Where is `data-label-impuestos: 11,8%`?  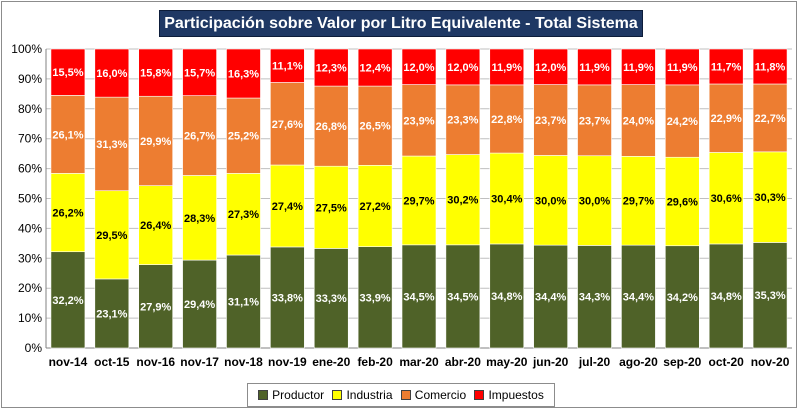
data-label-impuestos: 11,8% is located at coordinates (770, 67).